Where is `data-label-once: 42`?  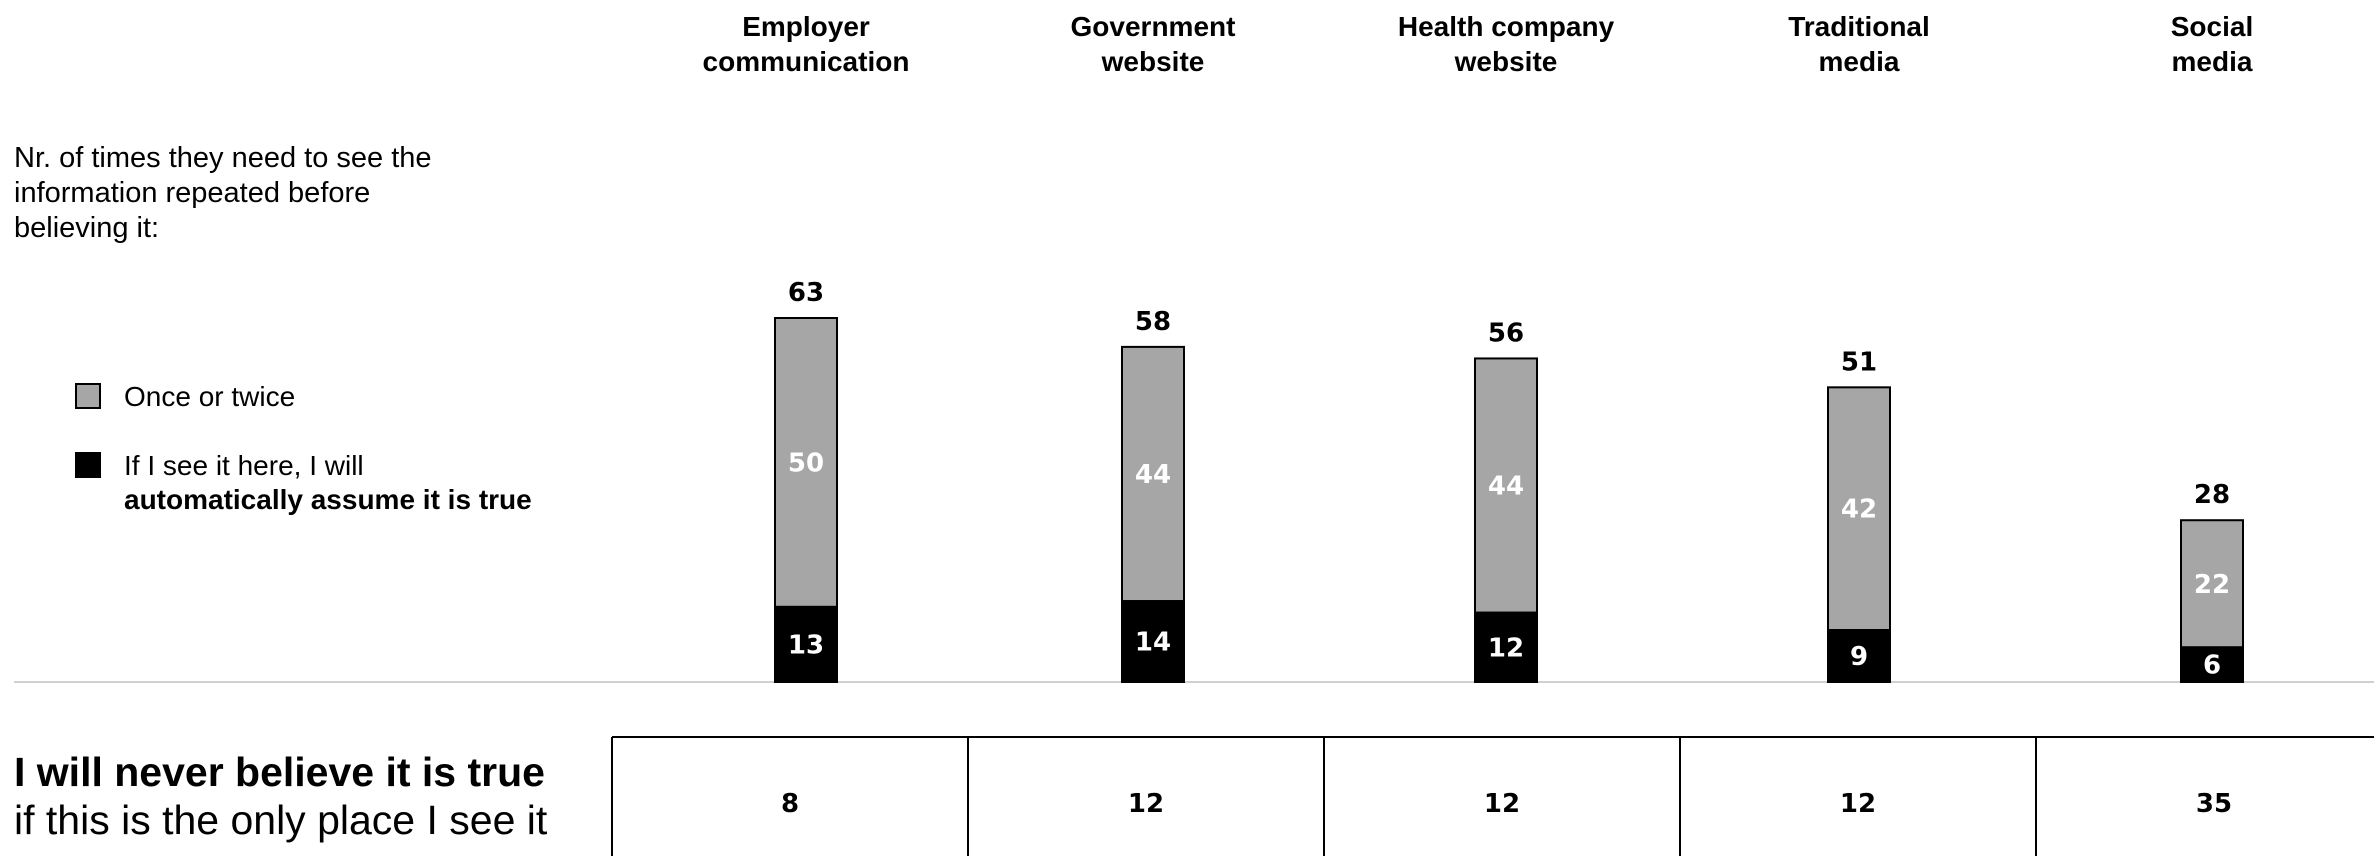
data-label-once: 42 is located at coordinates (1859, 510).